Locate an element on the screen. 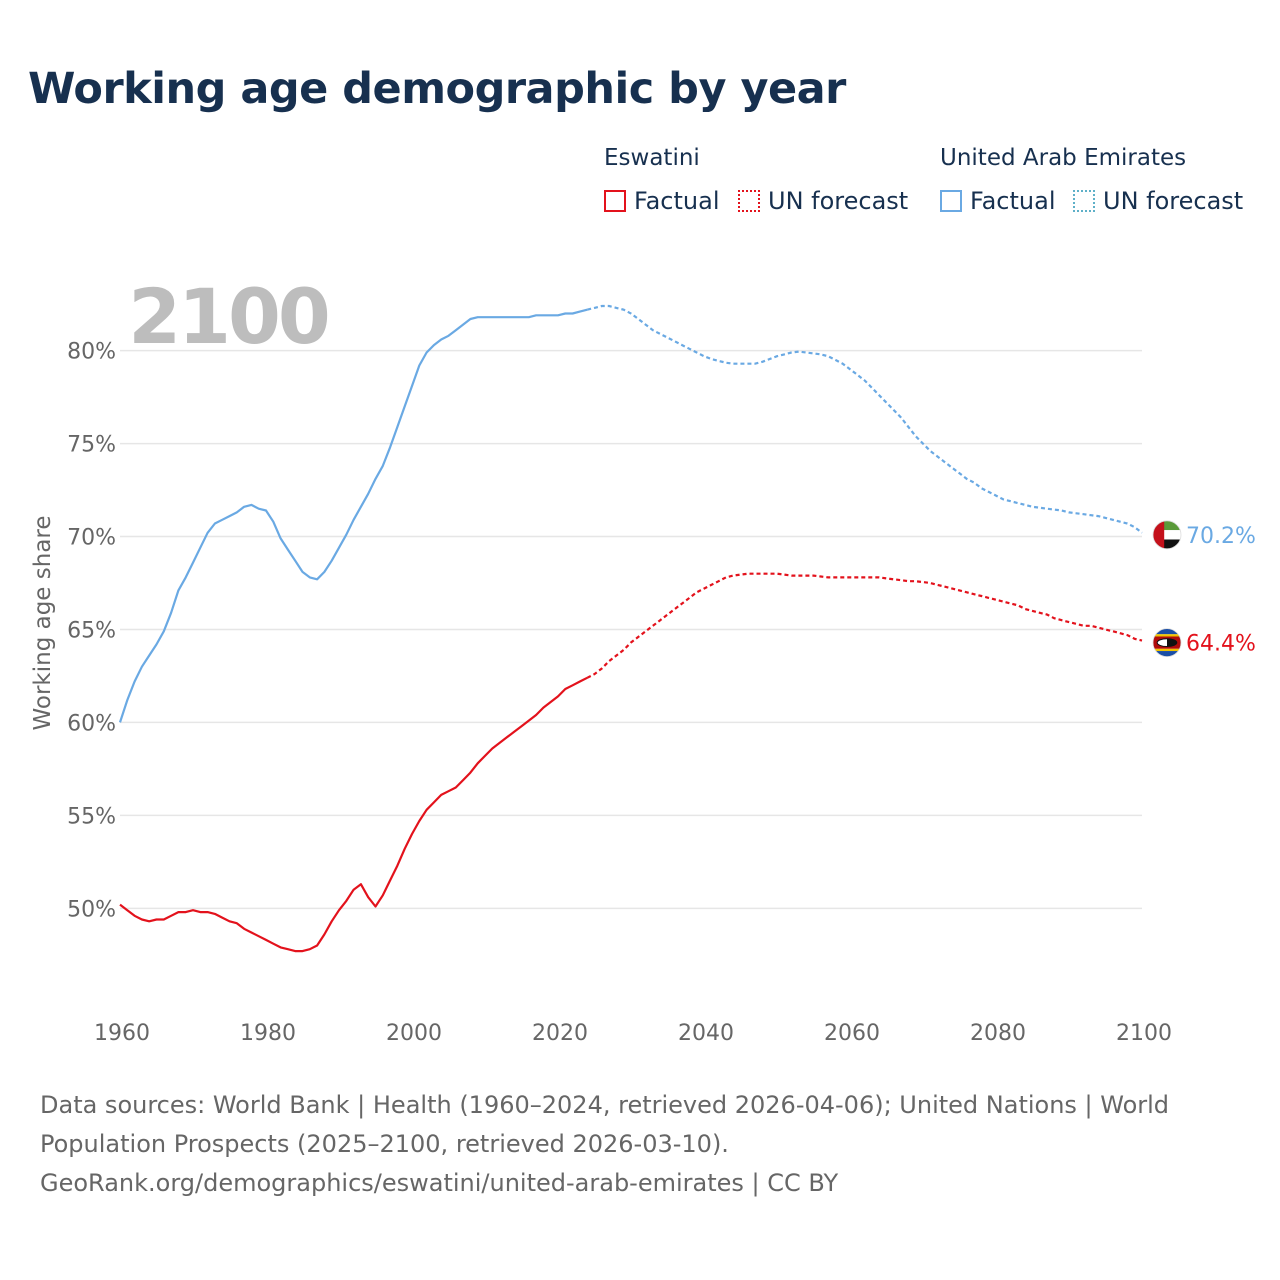 This screenshot has height=1280, width=1280. eswatini-flag-icon is located at coordinates (1167, 643).